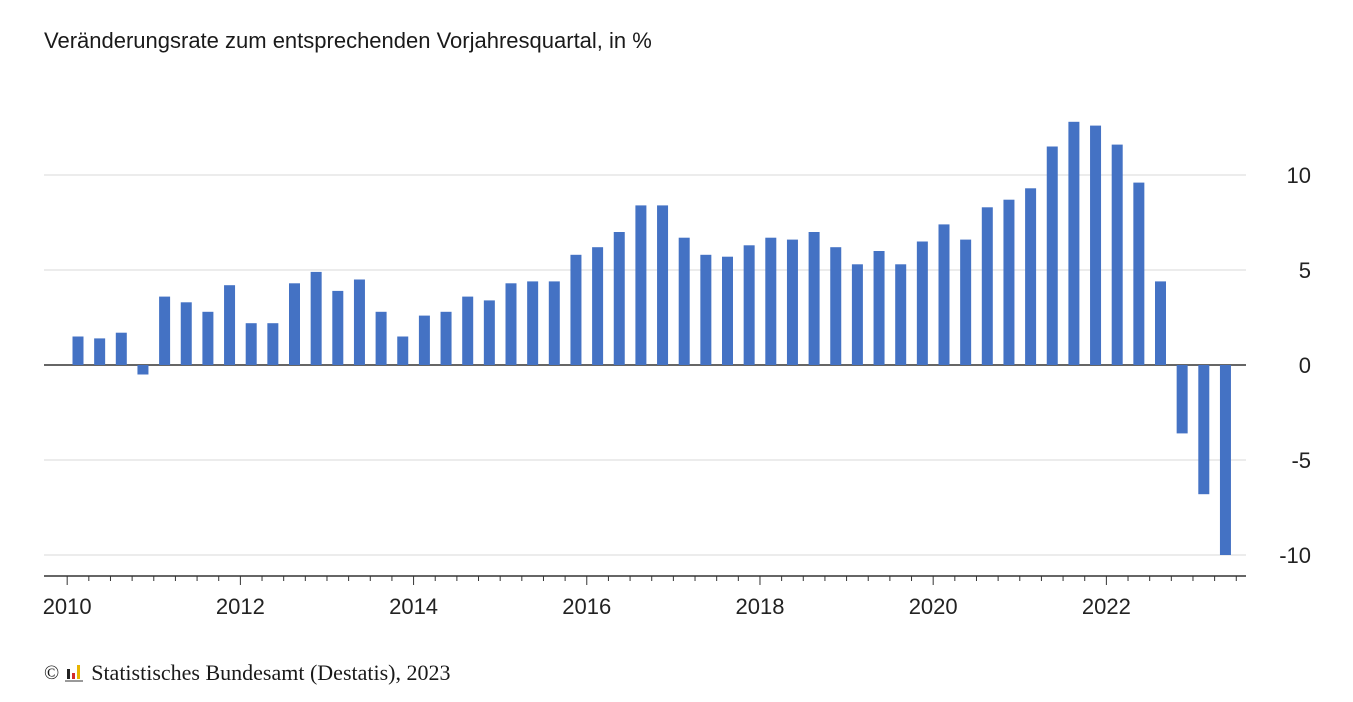  Describe the element at coordinates (586, 606) in the screenshot. I see `x-tick-label: 2016` at that location.